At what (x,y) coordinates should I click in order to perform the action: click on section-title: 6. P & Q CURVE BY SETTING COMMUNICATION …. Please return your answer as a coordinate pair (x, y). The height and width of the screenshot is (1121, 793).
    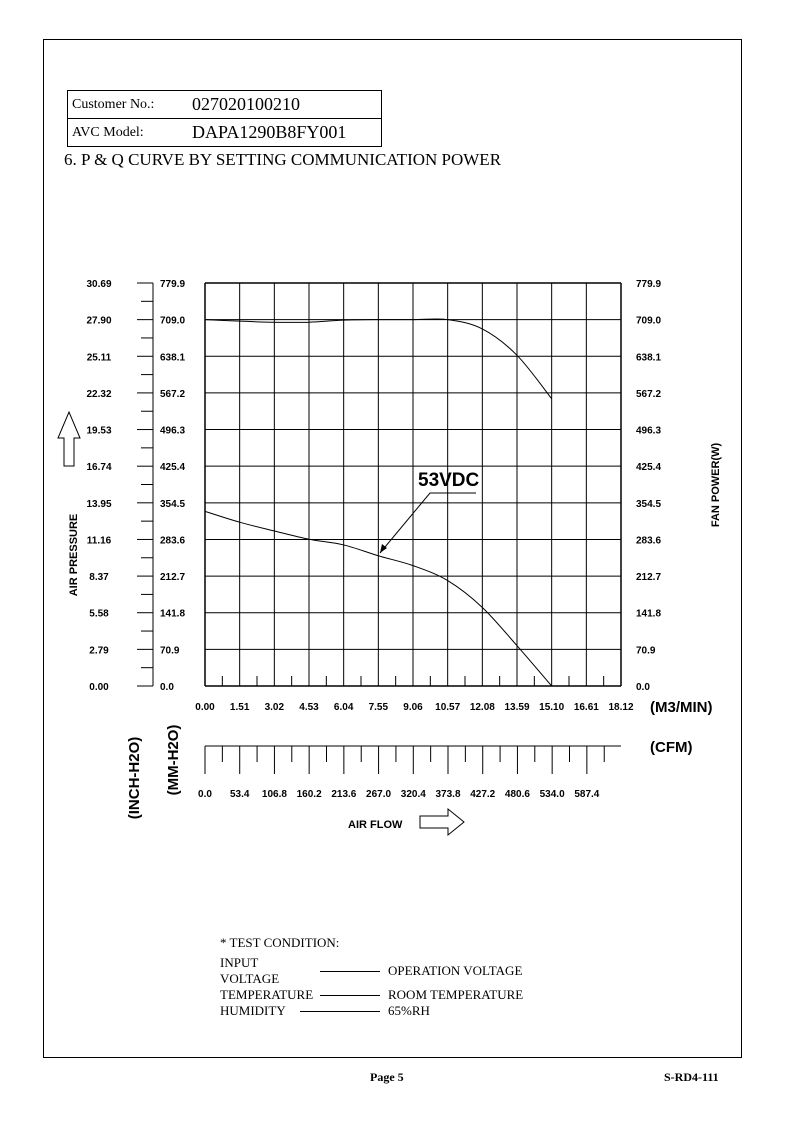
    Looking at the image, I should click on (283, 159).